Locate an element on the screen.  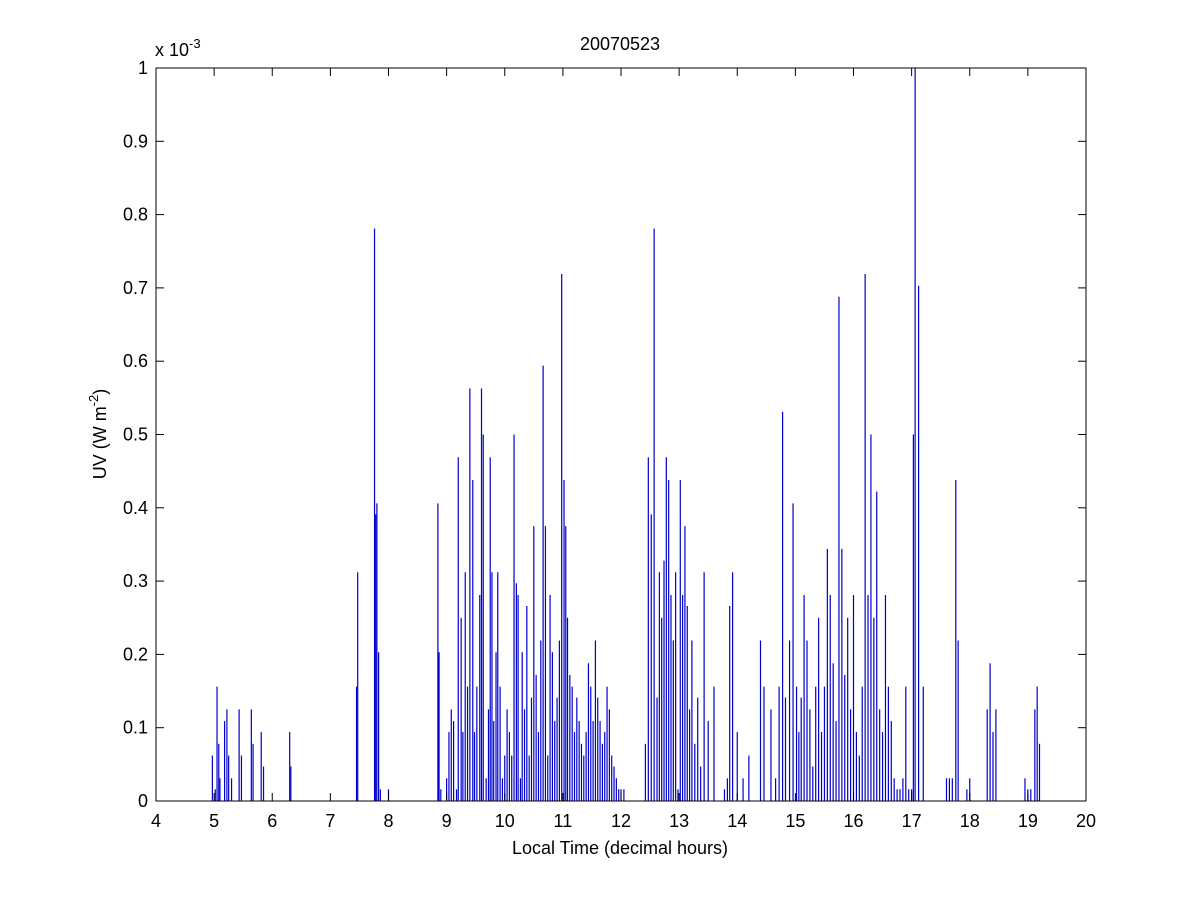
x-tick-label: 11 is located at coordinates (563, 821).